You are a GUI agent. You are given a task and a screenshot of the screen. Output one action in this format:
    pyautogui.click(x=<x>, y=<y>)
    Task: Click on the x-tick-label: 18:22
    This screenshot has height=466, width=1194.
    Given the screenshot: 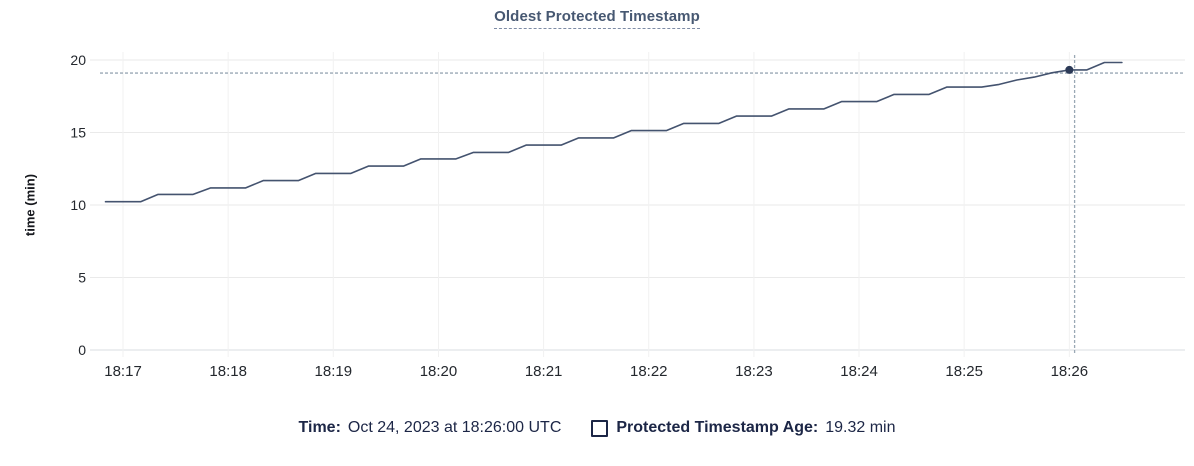 What is the action you would take?
    pyautogui.click(x=649, y=371)
    